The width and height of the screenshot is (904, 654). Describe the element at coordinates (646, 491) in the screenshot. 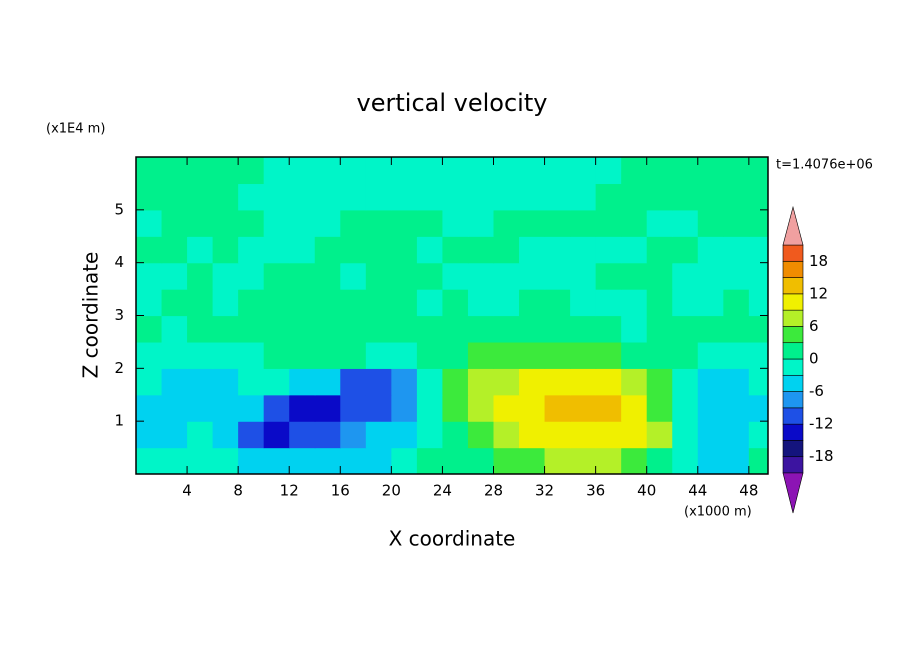

I see `x-tick-label: 40` at that location.